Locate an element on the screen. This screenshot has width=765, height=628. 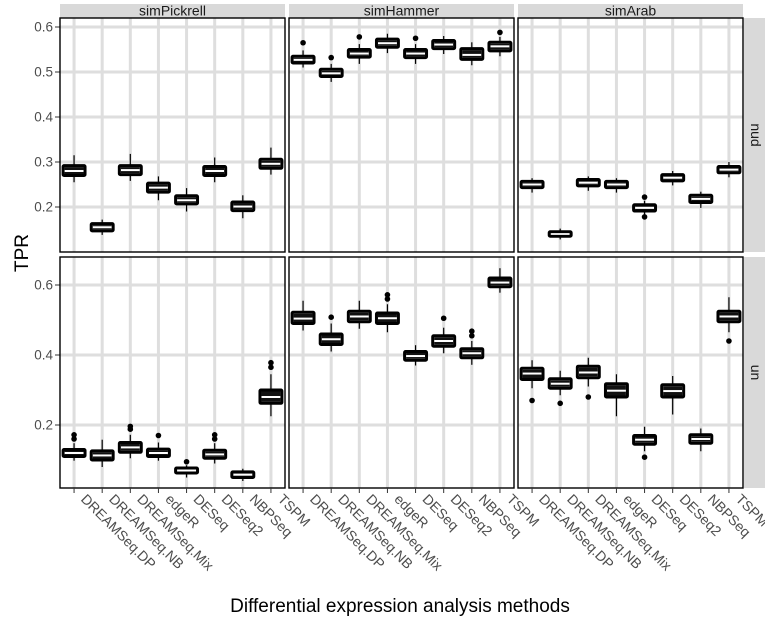
x-axis-title: Differential expression analysis methods is located at coordinates (400, 606).